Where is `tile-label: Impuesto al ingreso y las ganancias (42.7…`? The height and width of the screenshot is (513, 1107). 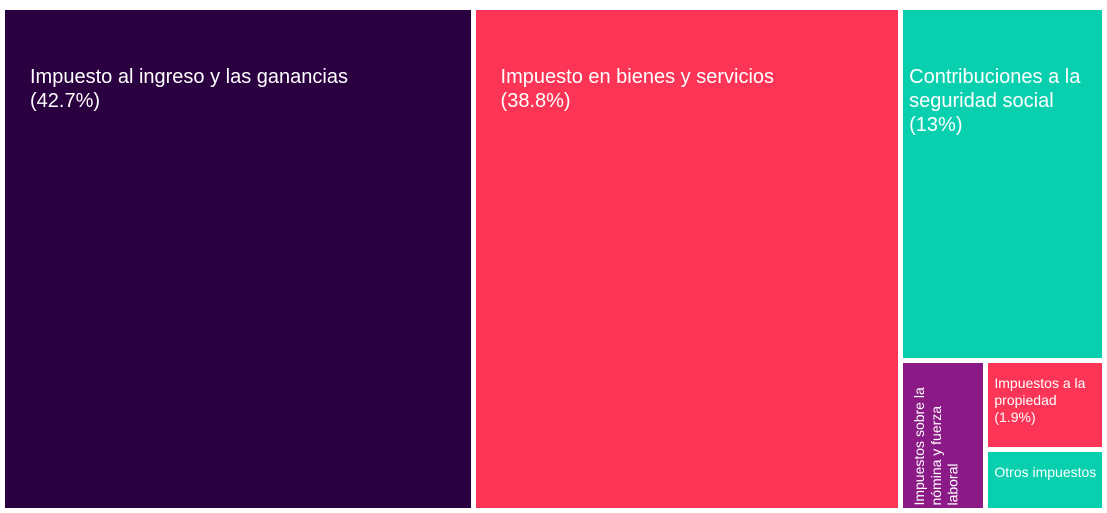
tile-label: Impuesto al ingreso y las ganancias (42.7… is located at coordinates (189, 89).